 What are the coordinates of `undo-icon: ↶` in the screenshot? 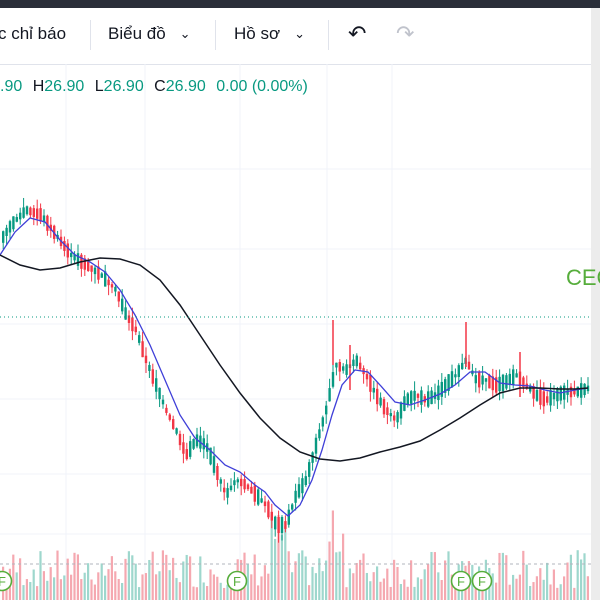 It's located at (357, 33).